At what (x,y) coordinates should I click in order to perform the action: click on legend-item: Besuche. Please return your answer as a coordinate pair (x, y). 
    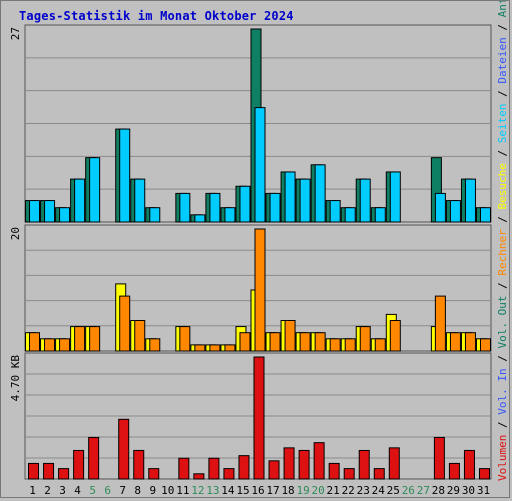
    Looking at the image, I should click on (502, 186).